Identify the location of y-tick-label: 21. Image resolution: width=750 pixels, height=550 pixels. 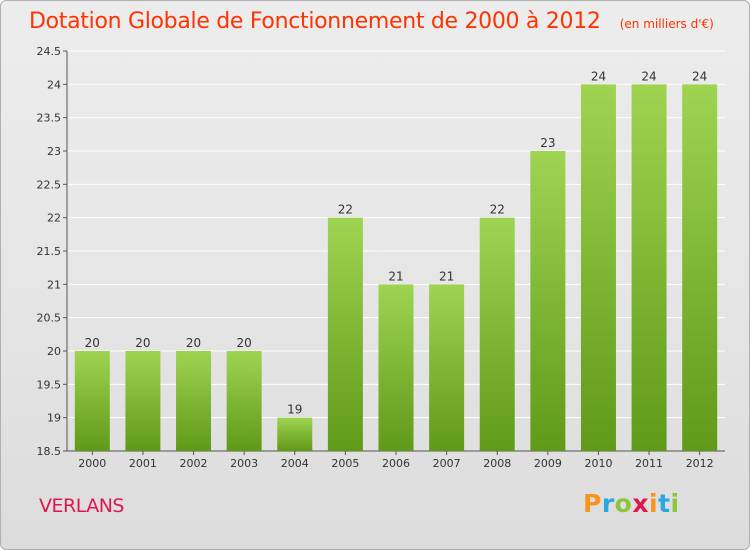
(54, 284).